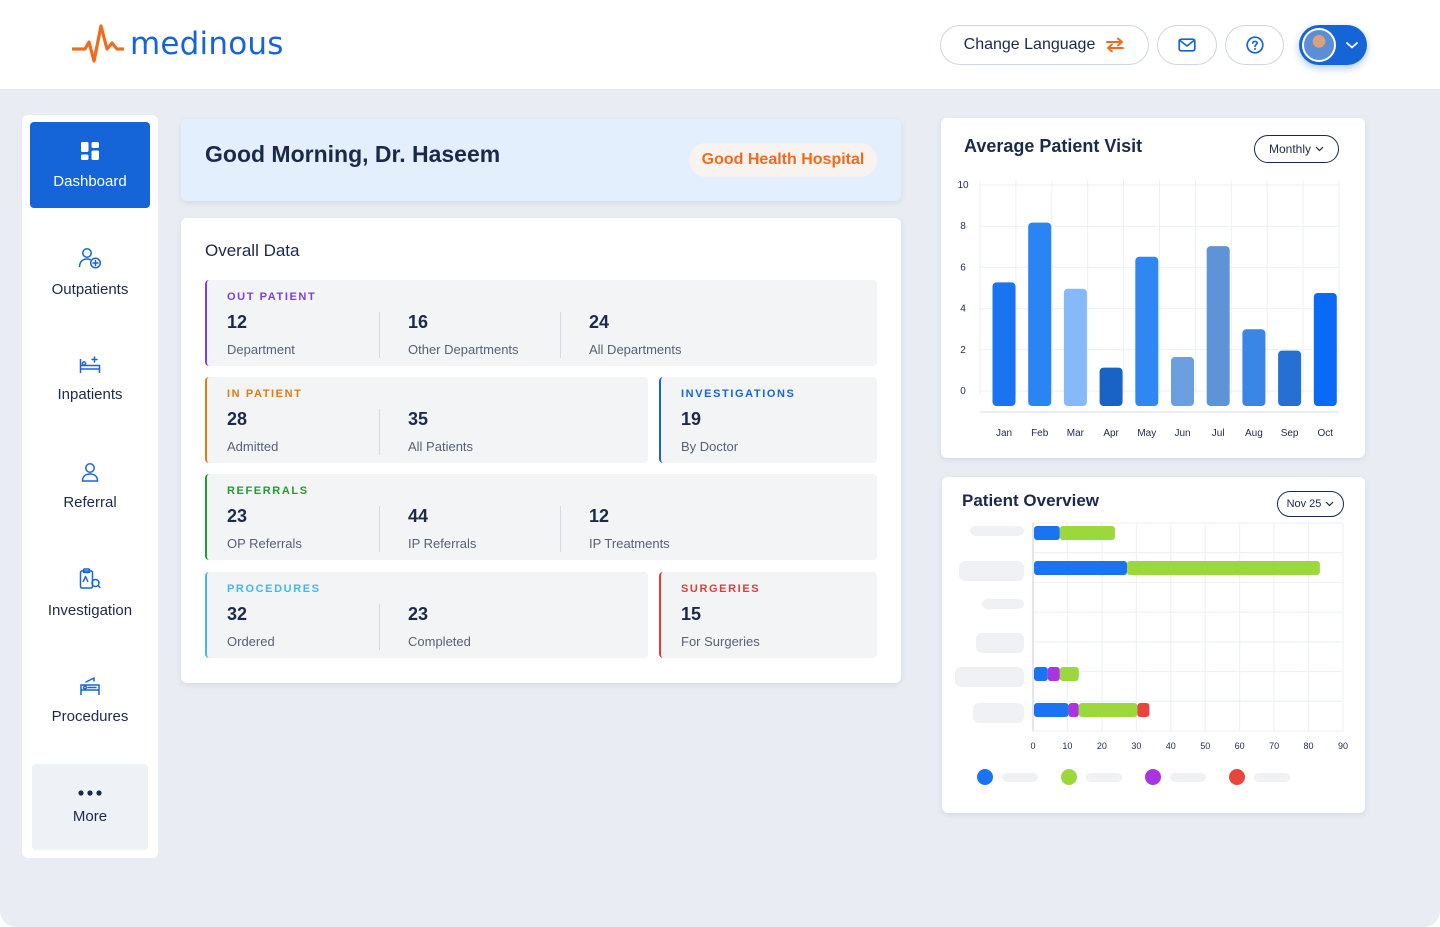 The width and height of the screenshot is (1440, 927). Describe the element at coordinates (90, 700) in the screenshot. I see `sidebar-item-procedures: Procedures` at that location.